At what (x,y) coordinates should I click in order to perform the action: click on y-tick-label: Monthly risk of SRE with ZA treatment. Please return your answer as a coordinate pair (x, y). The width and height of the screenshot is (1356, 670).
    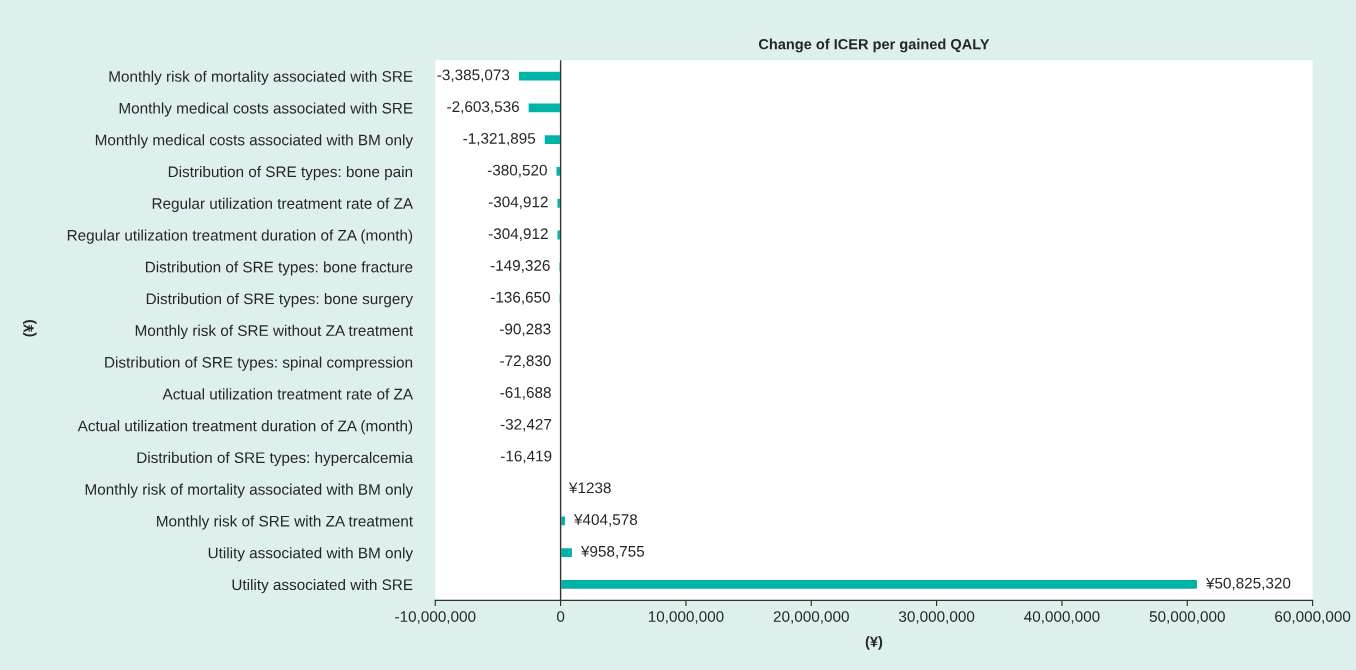
    Looking at the image, I should click on (285, 522).